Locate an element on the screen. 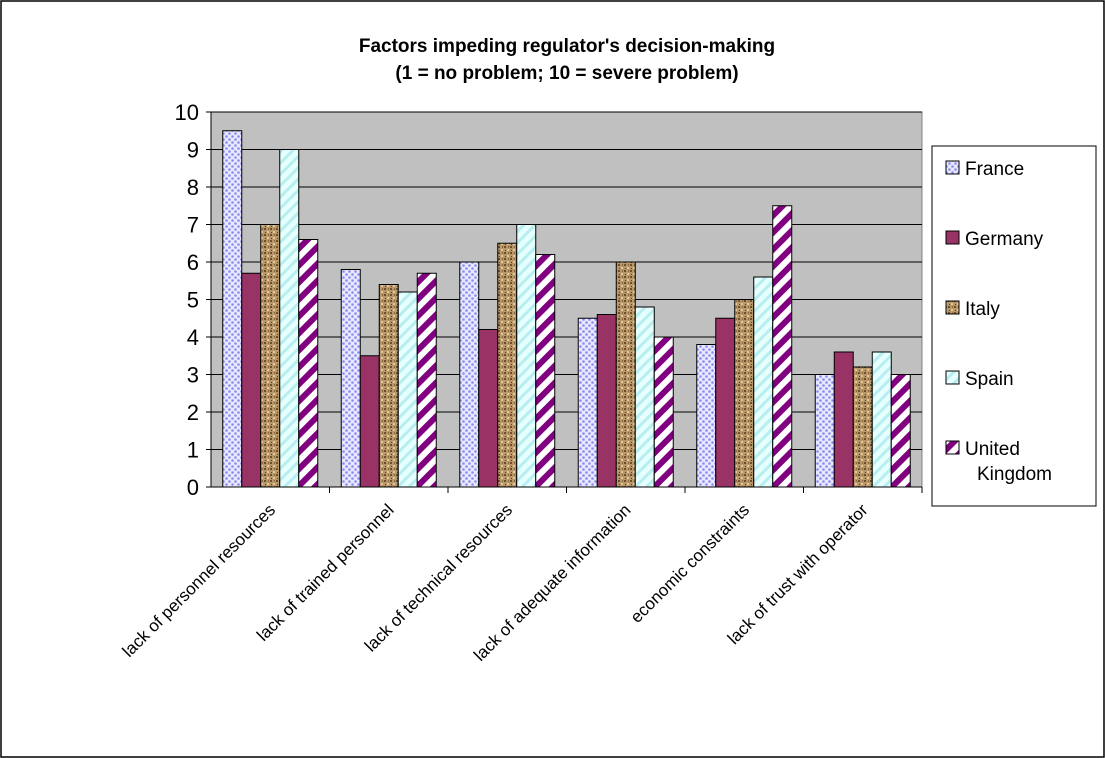 Image resolution: width=1105 pixels, height=758 pixels. y-tick-label: 7 is located at coordinates (193, 225).